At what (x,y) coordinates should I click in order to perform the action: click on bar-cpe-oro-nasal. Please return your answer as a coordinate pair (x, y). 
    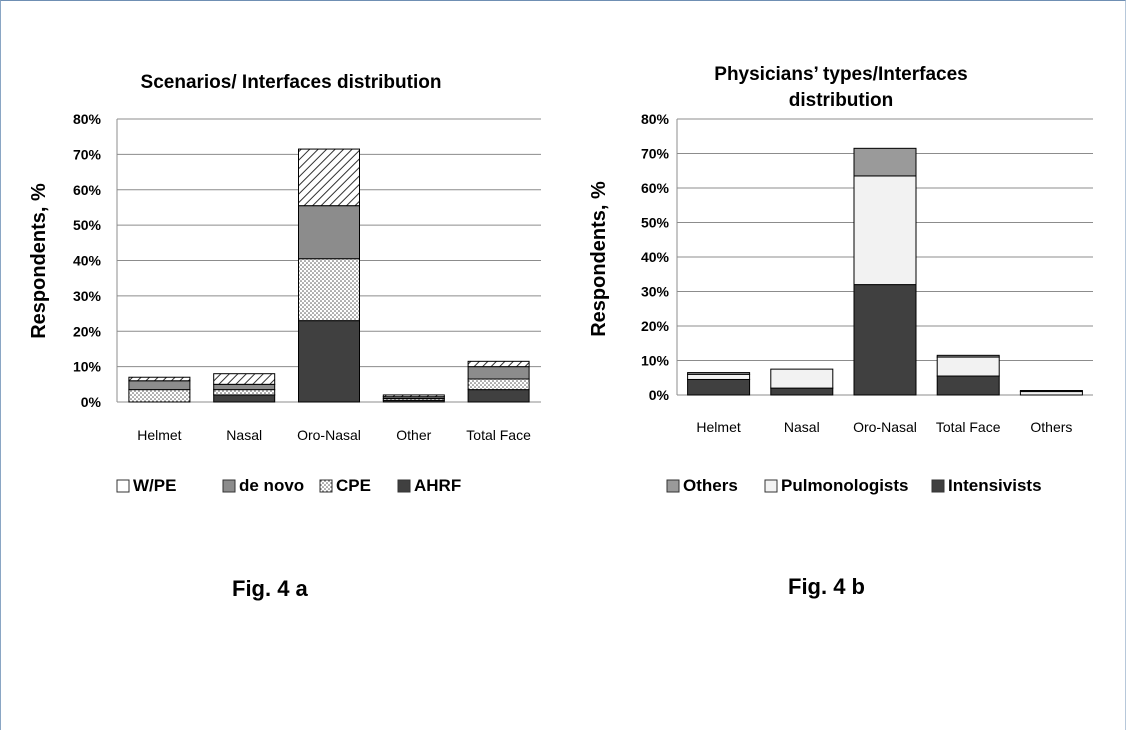
    Looking at the image, I should click on (329, 290).